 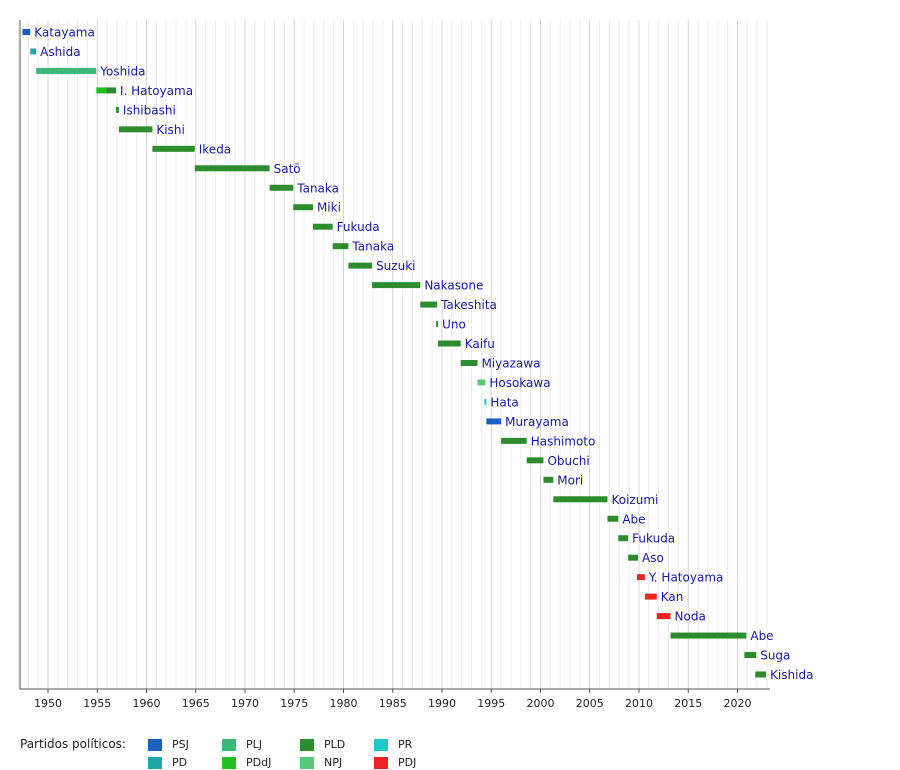 What do you see at coordinates (563, 441) in the screenshot?
I see `term-label: Hashimoto` at bounding box center [563, 441].